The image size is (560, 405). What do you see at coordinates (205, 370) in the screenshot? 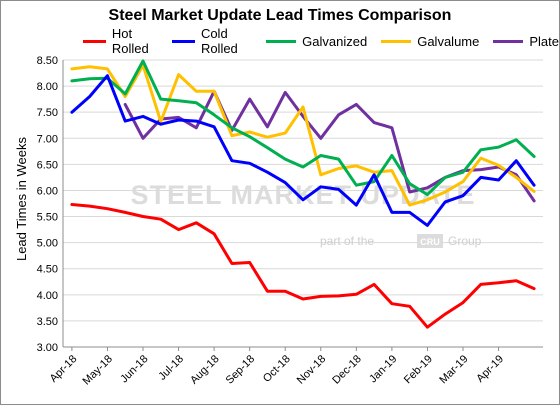
I see `x-tick-label: Aug-18` at bounding box center [205, 370].